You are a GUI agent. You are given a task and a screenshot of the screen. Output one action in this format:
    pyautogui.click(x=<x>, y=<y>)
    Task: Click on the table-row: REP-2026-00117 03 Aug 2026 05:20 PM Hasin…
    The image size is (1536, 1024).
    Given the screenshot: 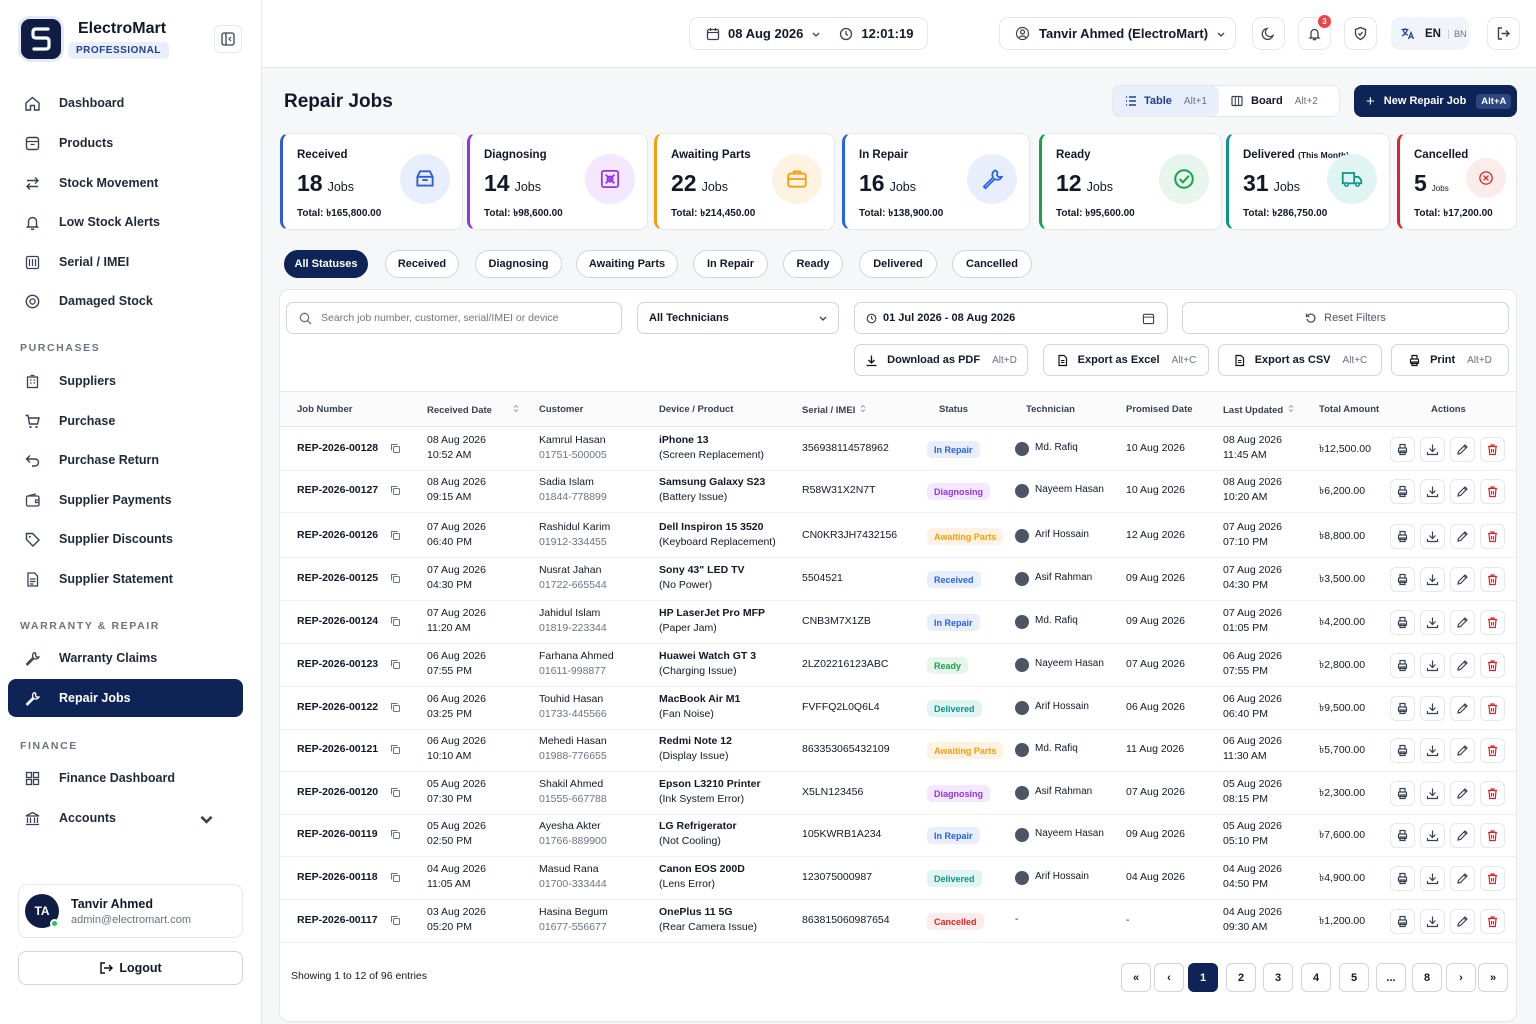 What is the action you would take?
    pyautogui.click(x=898, y=921)
    